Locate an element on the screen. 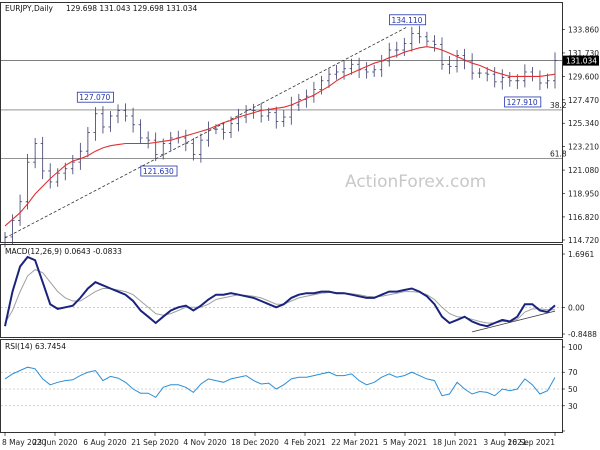 The image size is (600, 450). price-y-tick-label: 114.720 is located at coordinates (583, 240).